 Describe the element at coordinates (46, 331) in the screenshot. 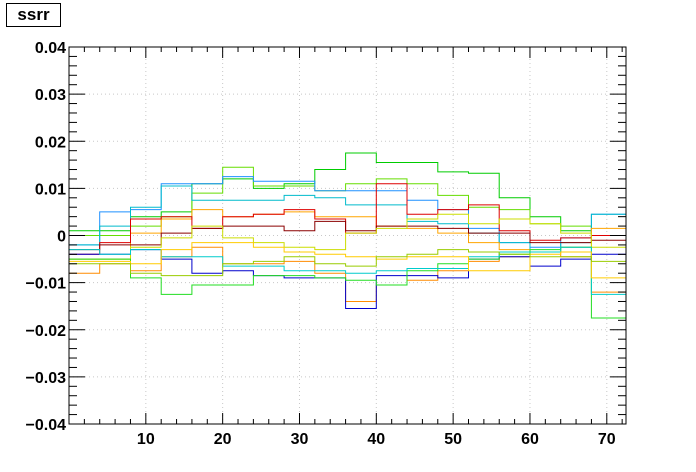

I see `y-tick-label: −0.02` at that location.